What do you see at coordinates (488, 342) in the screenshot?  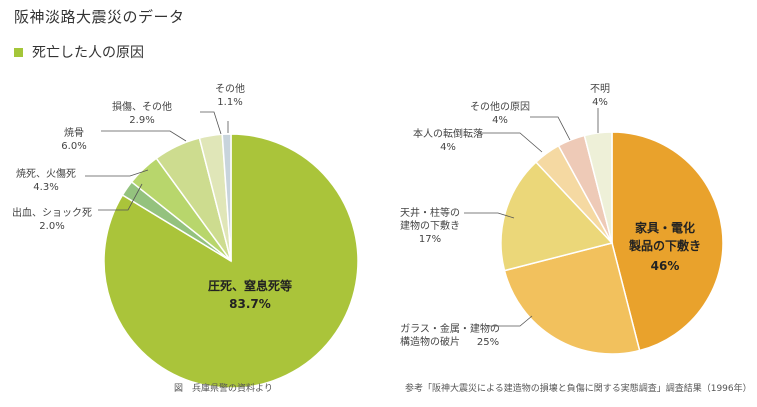 I see `slice-value-glass: 25%` at bounding box center [488, 342].